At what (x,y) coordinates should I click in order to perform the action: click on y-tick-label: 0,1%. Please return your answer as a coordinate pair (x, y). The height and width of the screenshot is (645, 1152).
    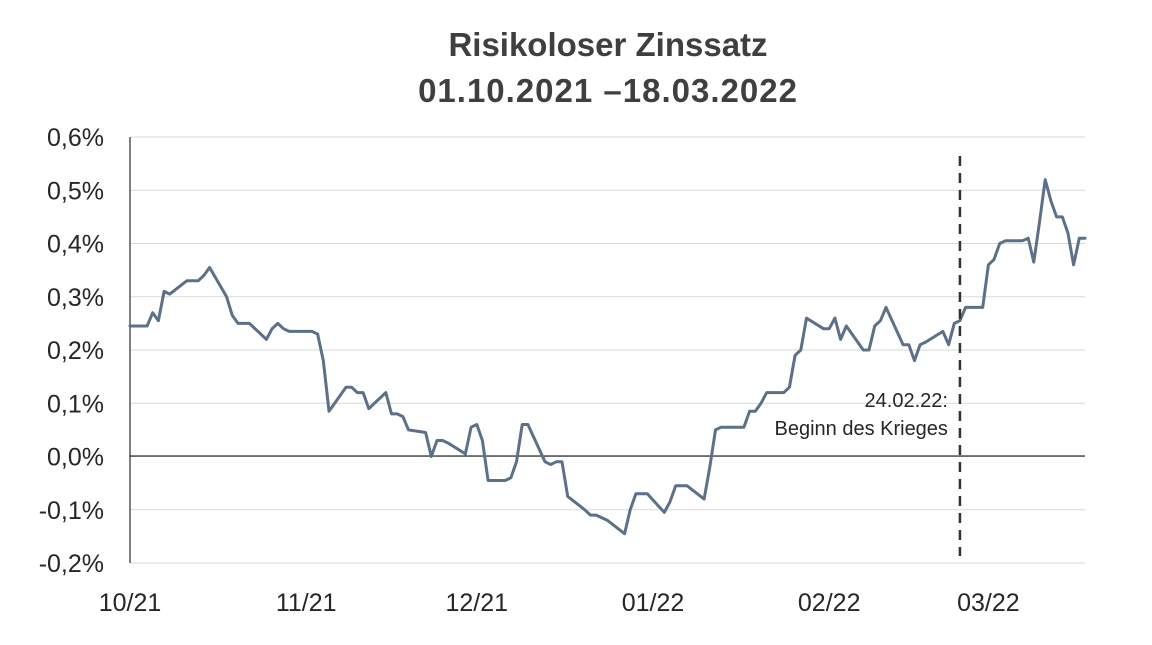
    Looking at the image, I should click on (75, 404).